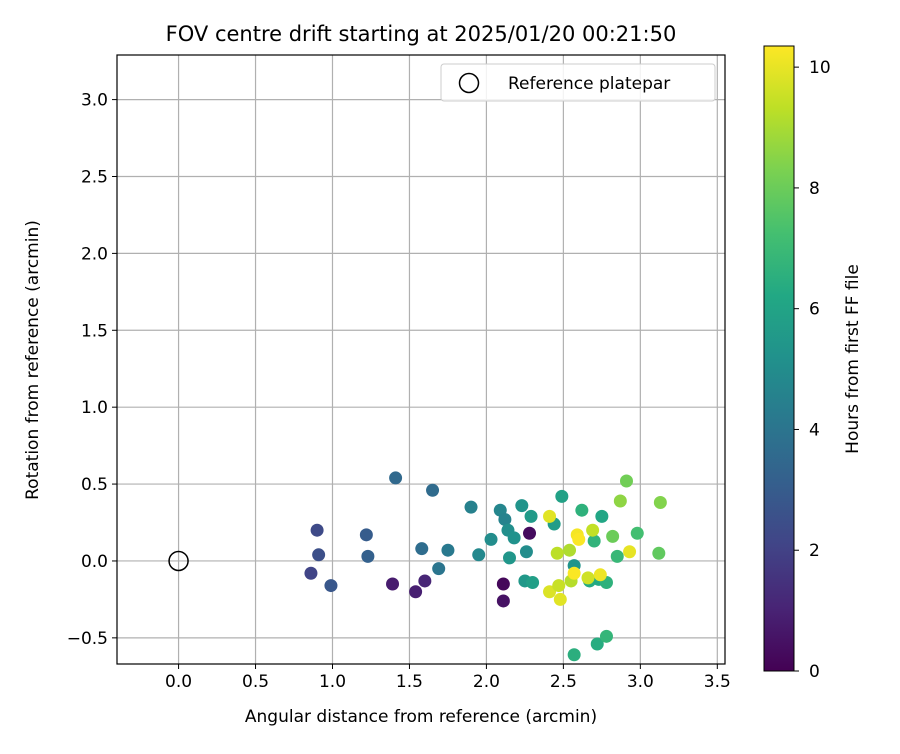 The image size is (900, 754). Describe the element at coordinates (33, 360) in the screenshot. I see `y-axis-label: Rotation from reference (arcmin)` at that location.